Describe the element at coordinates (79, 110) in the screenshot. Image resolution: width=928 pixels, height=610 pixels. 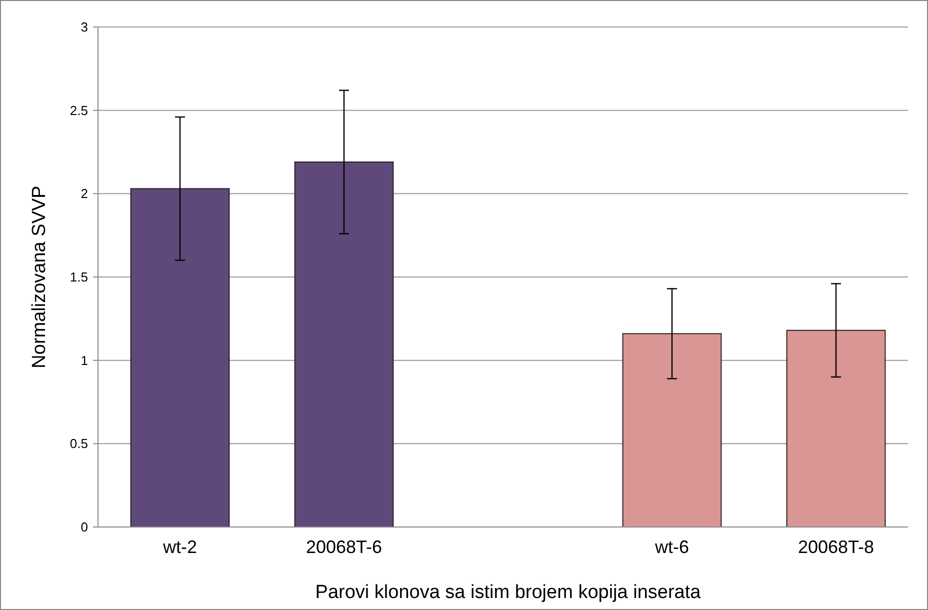
I see `y-tick-label: 2.5` at that location.